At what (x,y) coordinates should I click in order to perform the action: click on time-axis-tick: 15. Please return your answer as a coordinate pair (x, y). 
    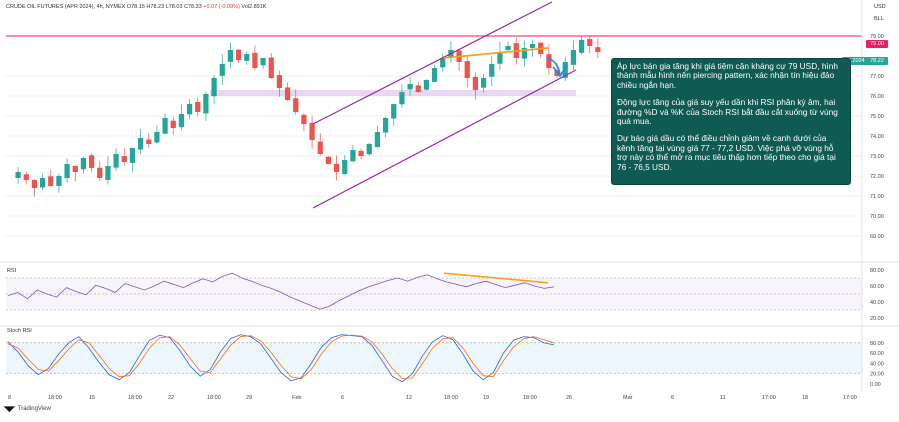
    Looking at the image, I should click on (92, 398).